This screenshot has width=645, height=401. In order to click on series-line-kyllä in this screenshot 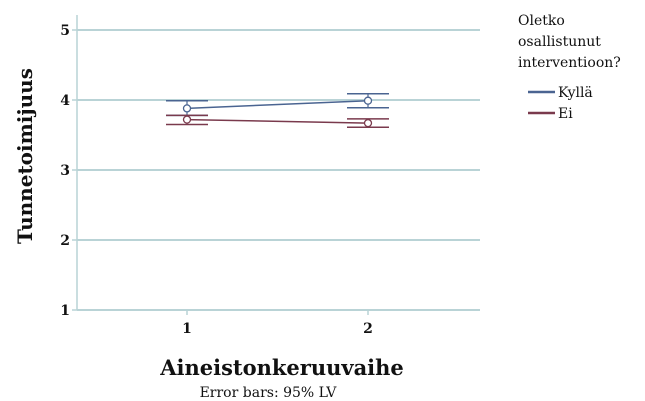, I will do `click(277, 104)`.